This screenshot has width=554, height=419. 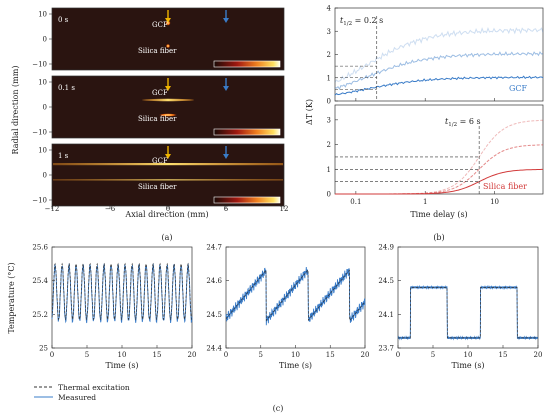 I want to click on thermal-frame-1: 10 0 −10 0.1 s GCF Silica fiber, so click(x=158, y=107).